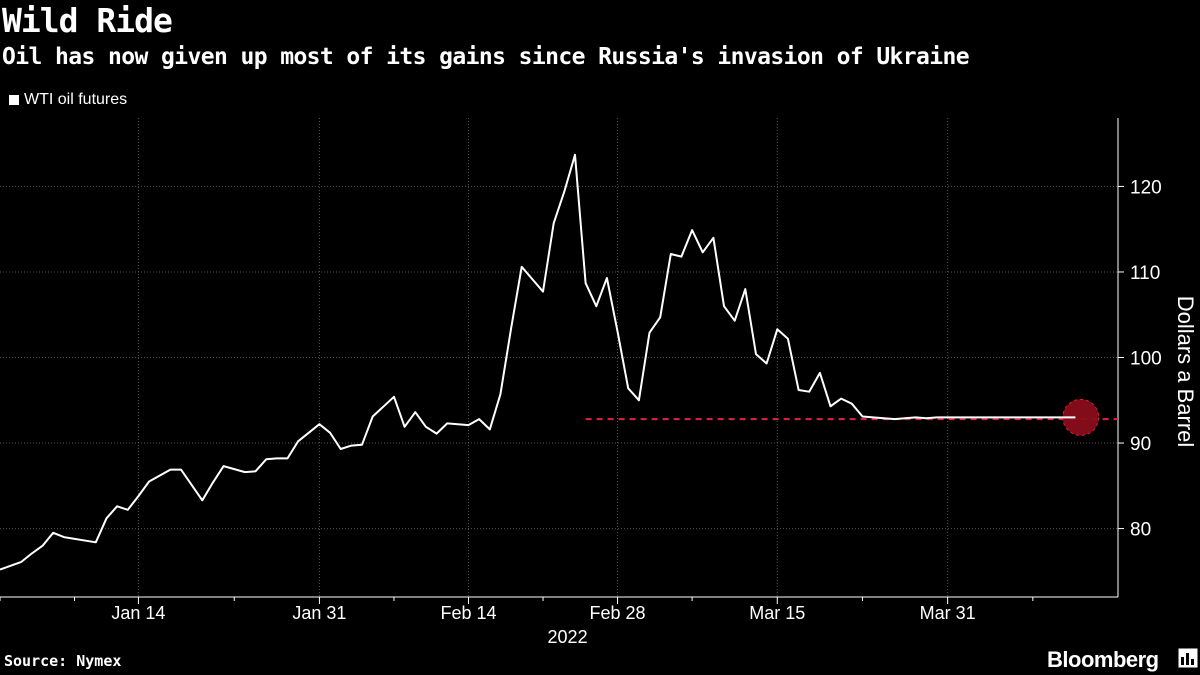 This screenshot has height=675, width=1200. What do you see at coordinates (777, 613) in the screenshot?
I see `x-tick-label: Mar 15` at bounding box center [777, 613].